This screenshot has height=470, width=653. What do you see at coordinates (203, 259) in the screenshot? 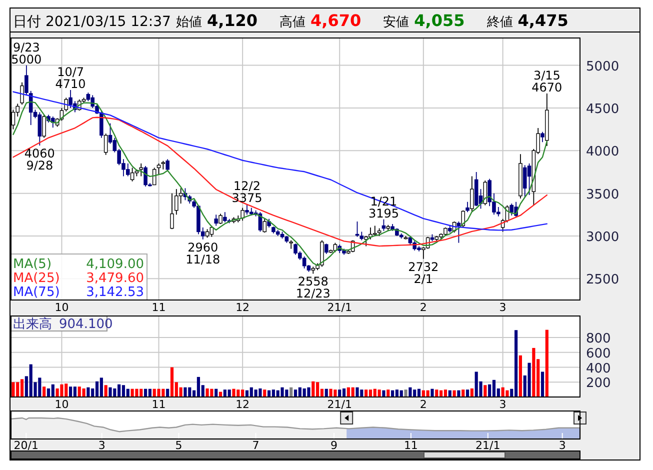
I see `annotation: 11/18` at bounding box center [203, 259].